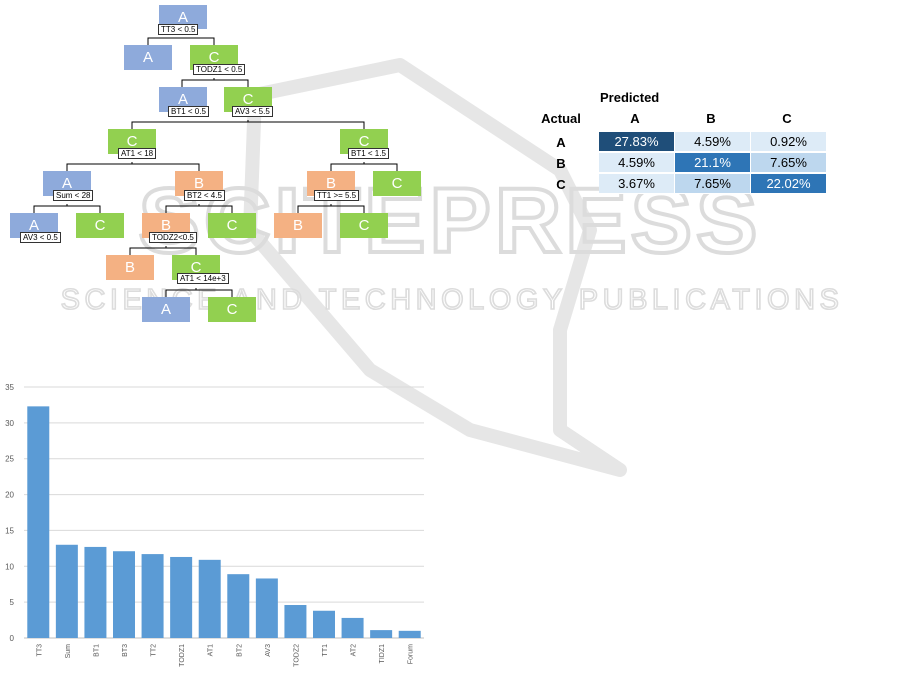 Image resolution: width=901 pixels, height=673 pixels. What do you see at coordinates (9, 423) in the screenshot?
I see `y-tick-label: 30` at bounding box center [9, 423].